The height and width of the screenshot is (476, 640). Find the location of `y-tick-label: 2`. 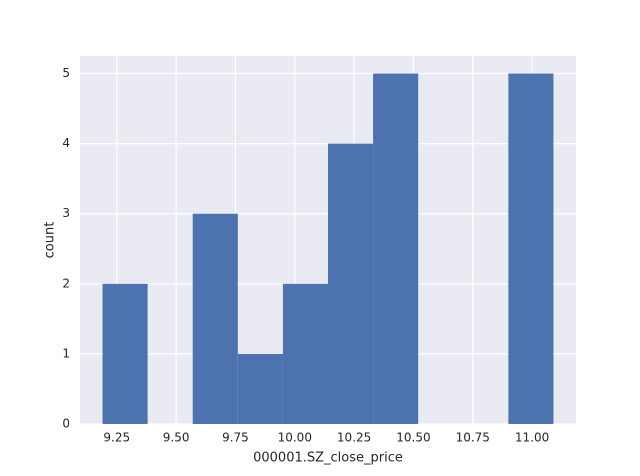

y-tick-label: 2 is located at coordinates (66, 283).